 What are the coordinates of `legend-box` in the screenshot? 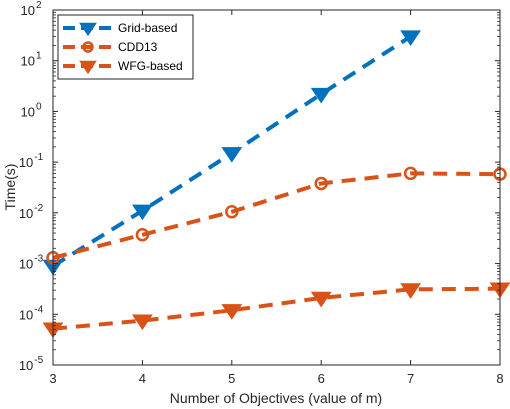 It's located at (125, 47).